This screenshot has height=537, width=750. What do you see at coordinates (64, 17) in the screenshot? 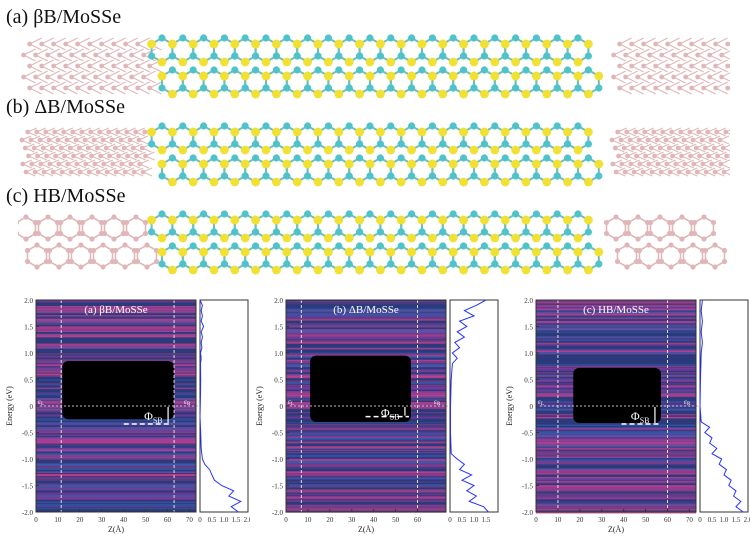
I see `structure-label-beta: (a) βB/MoSSe` at bounding box center [64, 17].